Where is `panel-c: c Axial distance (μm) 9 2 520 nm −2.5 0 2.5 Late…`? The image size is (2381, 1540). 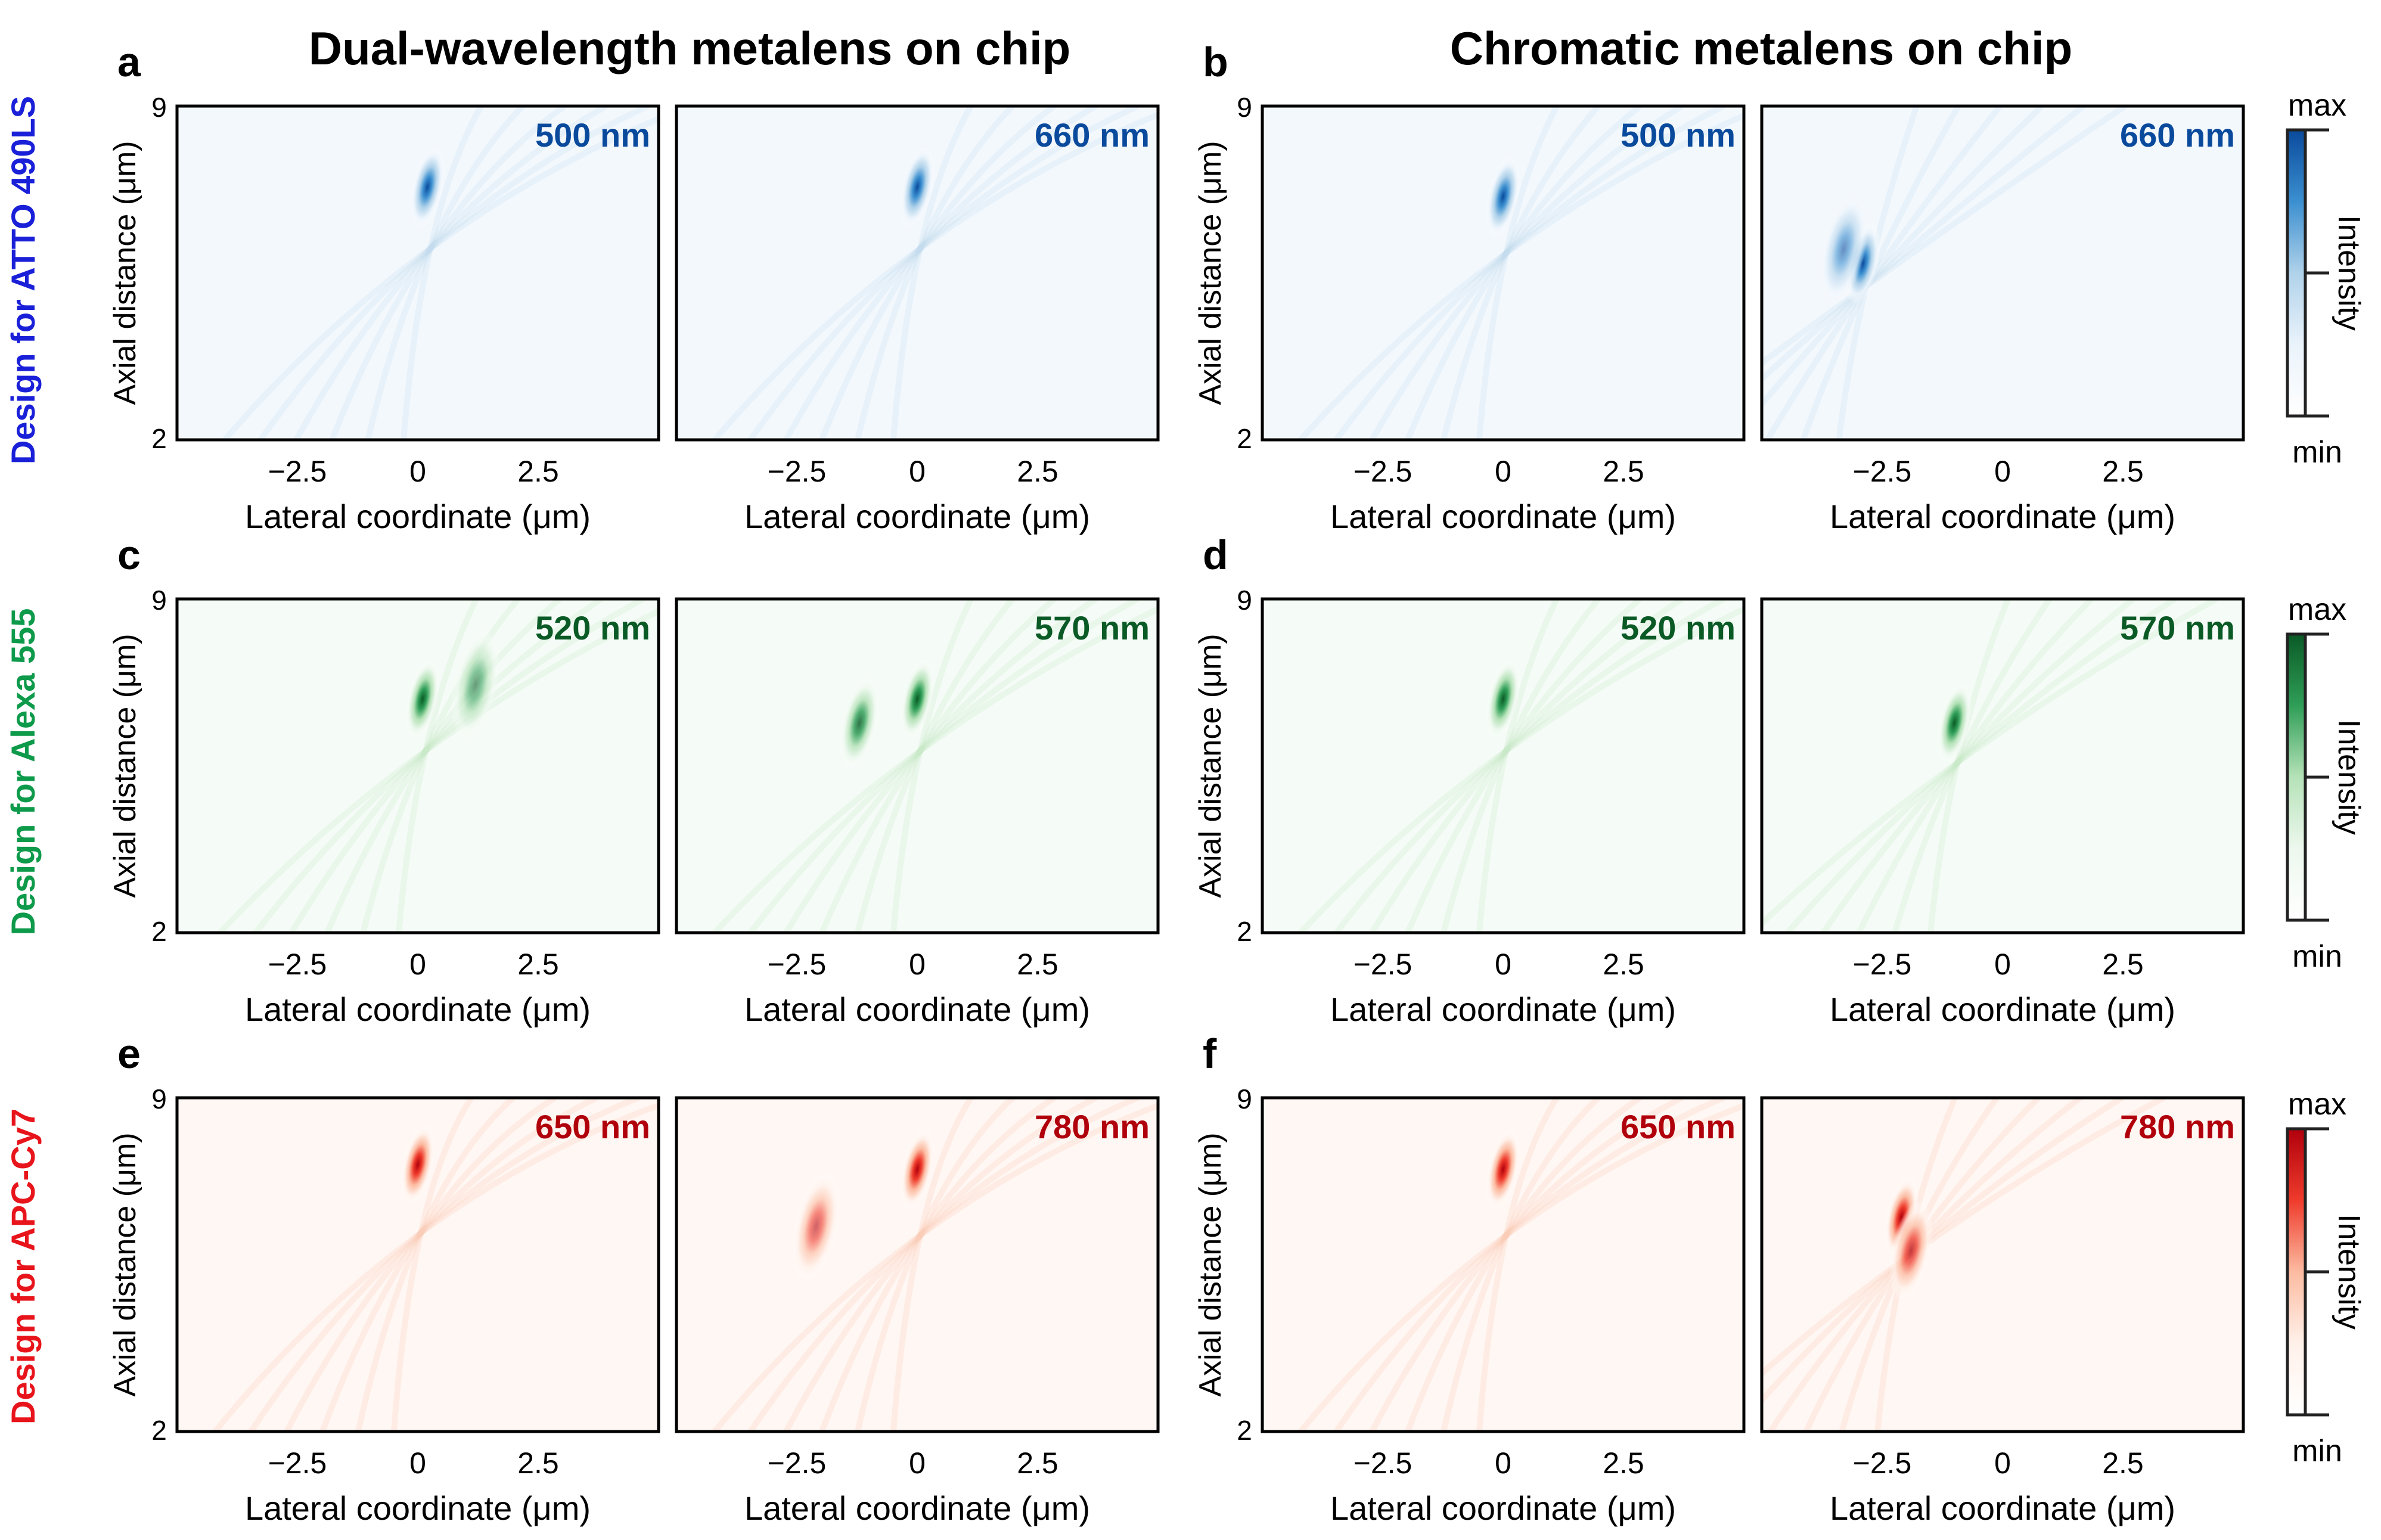 panel-c: c Axial distance (μm) 9 2 520 nm −2.5 0 2.5 Late… is located at coordinates (634, 780).